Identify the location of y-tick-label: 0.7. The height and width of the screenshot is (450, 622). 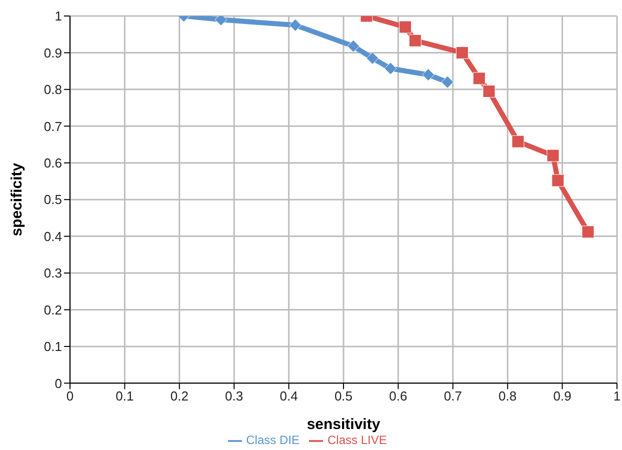
(53, 126).